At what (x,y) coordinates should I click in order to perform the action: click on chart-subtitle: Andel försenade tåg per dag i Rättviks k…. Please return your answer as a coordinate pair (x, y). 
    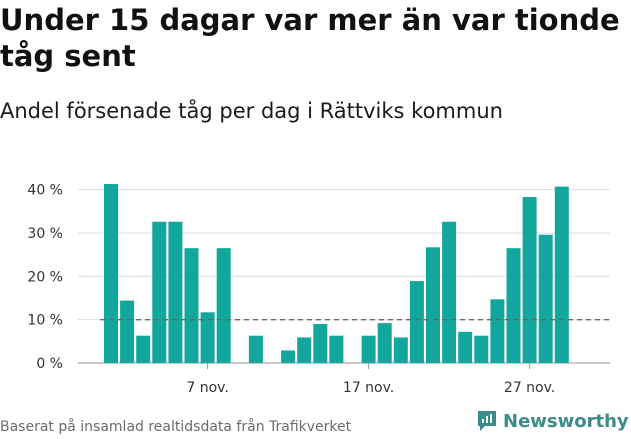
    Looking at the image, I should click on (251, 111).